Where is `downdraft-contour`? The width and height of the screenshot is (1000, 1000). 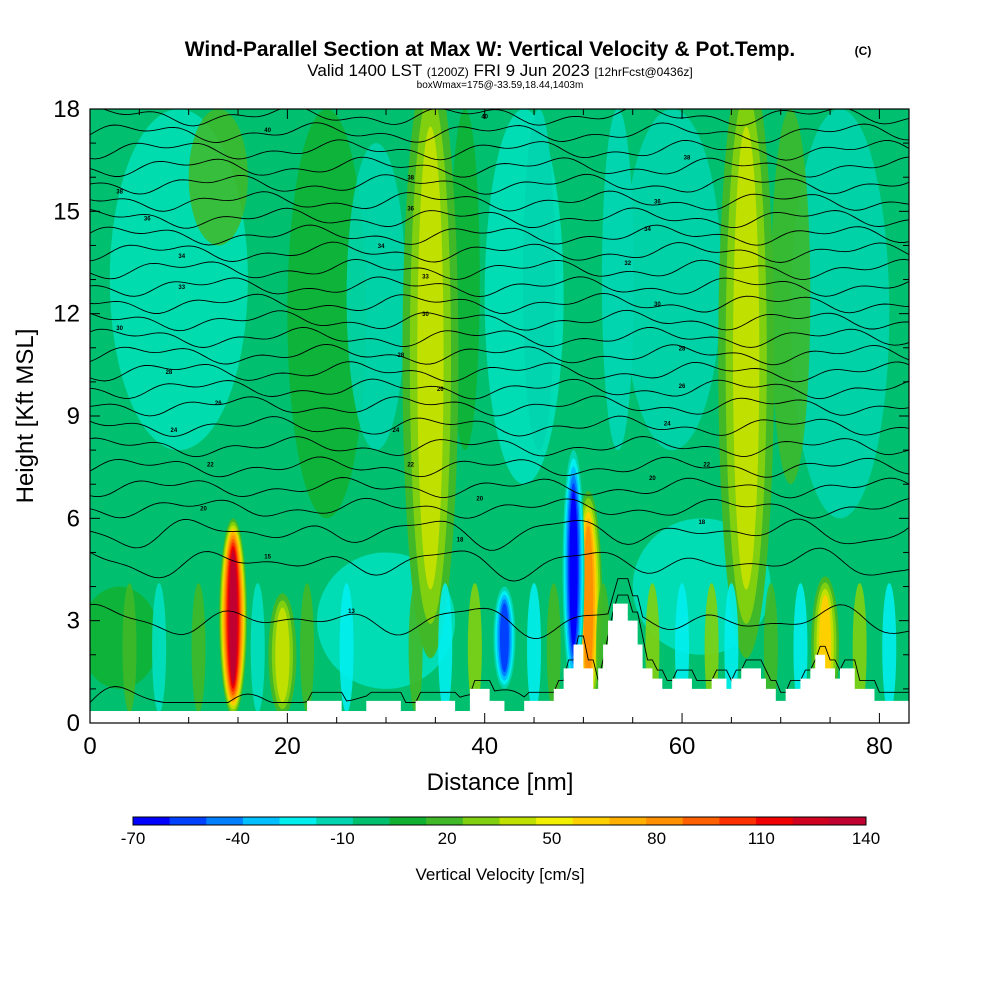
downdraft-contour is located at coordinates (617, 280).